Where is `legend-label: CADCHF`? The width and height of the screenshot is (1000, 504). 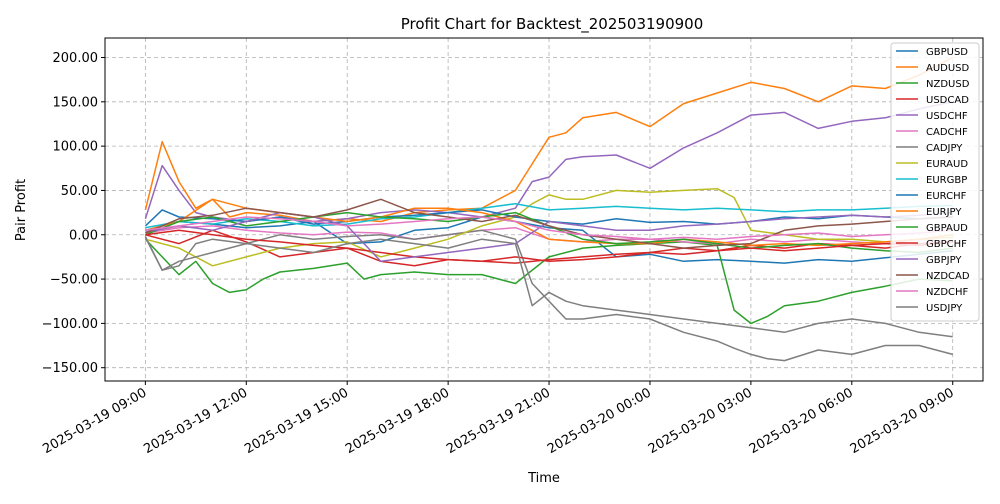
legend-label: CADCHF is located at coordinates (947, 132).